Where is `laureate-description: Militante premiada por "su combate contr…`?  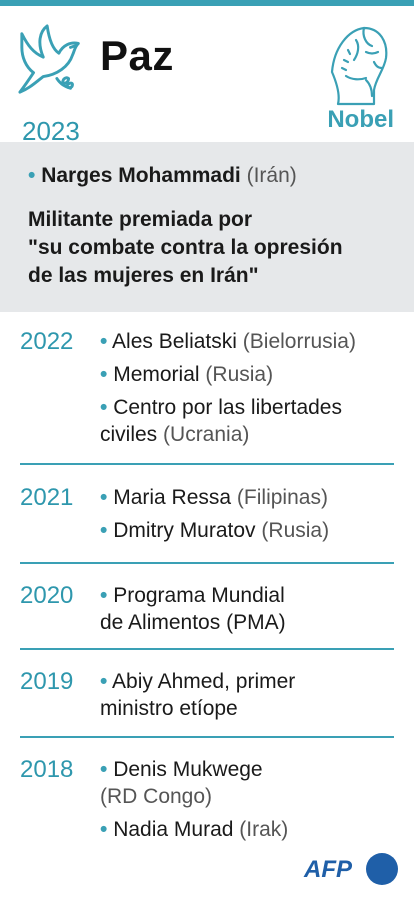 laureate-description: Militante premiada por "su combate contr… is located at coordinates (185, 247).